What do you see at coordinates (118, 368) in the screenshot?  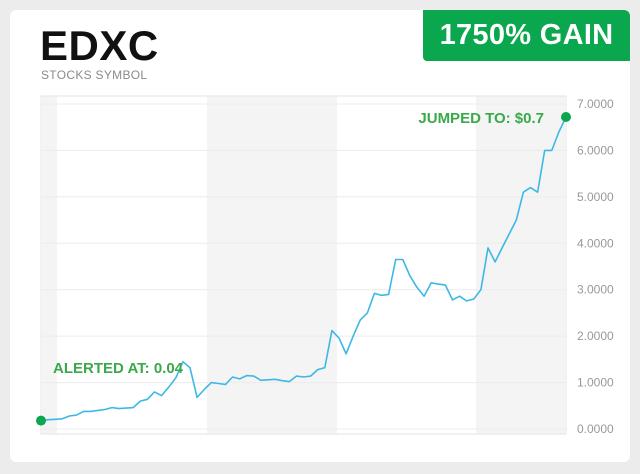 I see `alert-annotation: ALERTED AT: 0.04` at bounding box center [118, 368].